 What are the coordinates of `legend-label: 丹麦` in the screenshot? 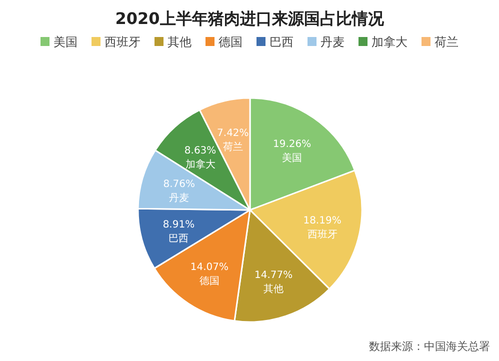 It's located at (332, 42).